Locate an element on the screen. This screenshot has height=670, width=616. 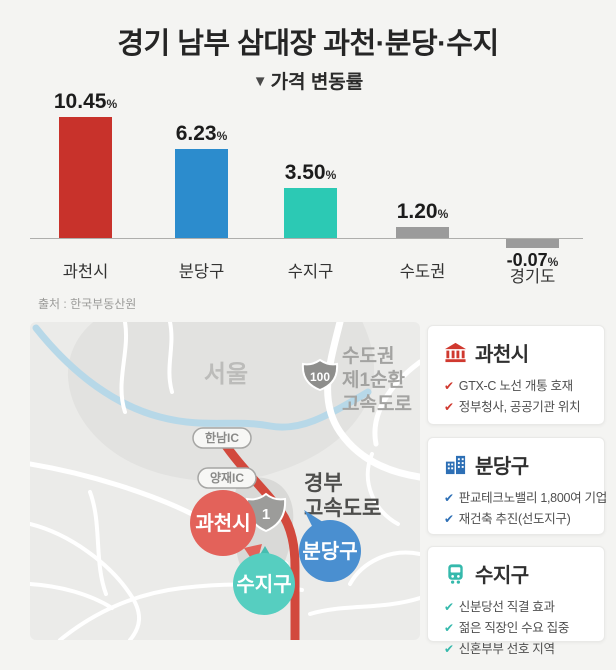
svg-text: 양재IC is located at coordinates (227, 477).